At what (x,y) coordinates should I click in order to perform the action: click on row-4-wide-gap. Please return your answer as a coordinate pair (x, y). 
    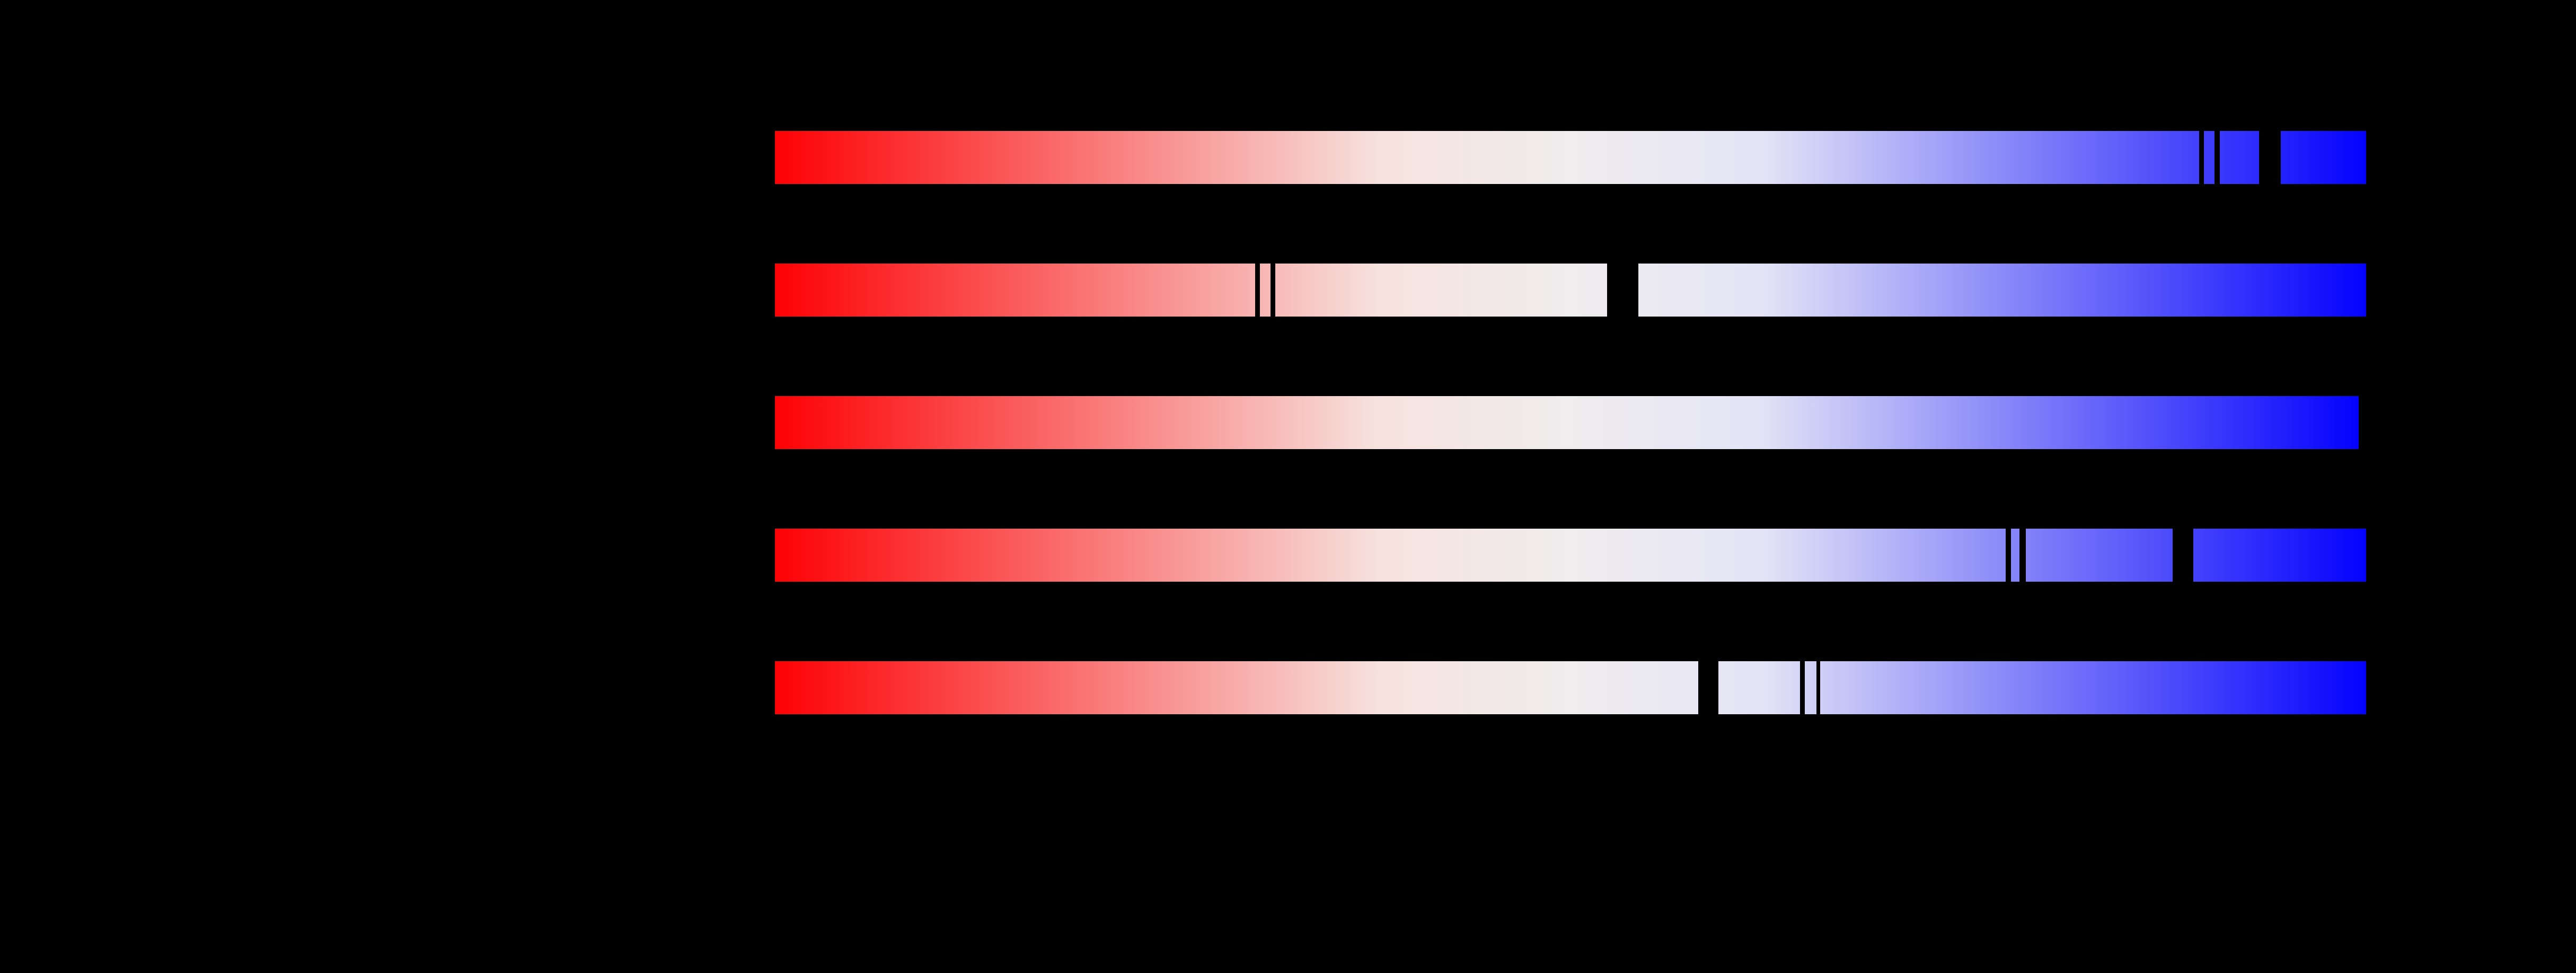
    Looking at the image, I should click on (2183, 555).